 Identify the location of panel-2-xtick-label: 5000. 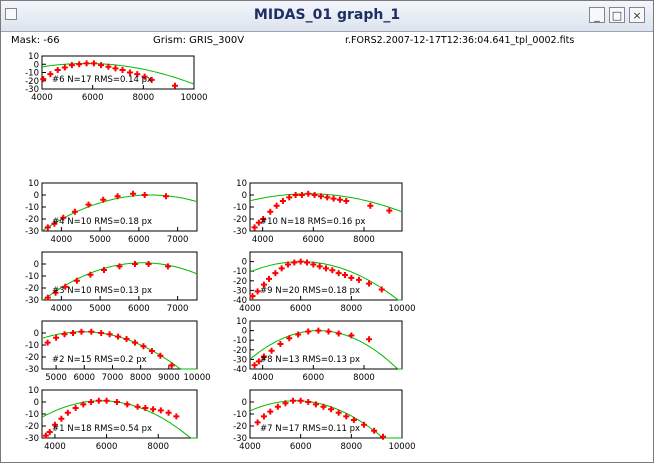
(100, 240).